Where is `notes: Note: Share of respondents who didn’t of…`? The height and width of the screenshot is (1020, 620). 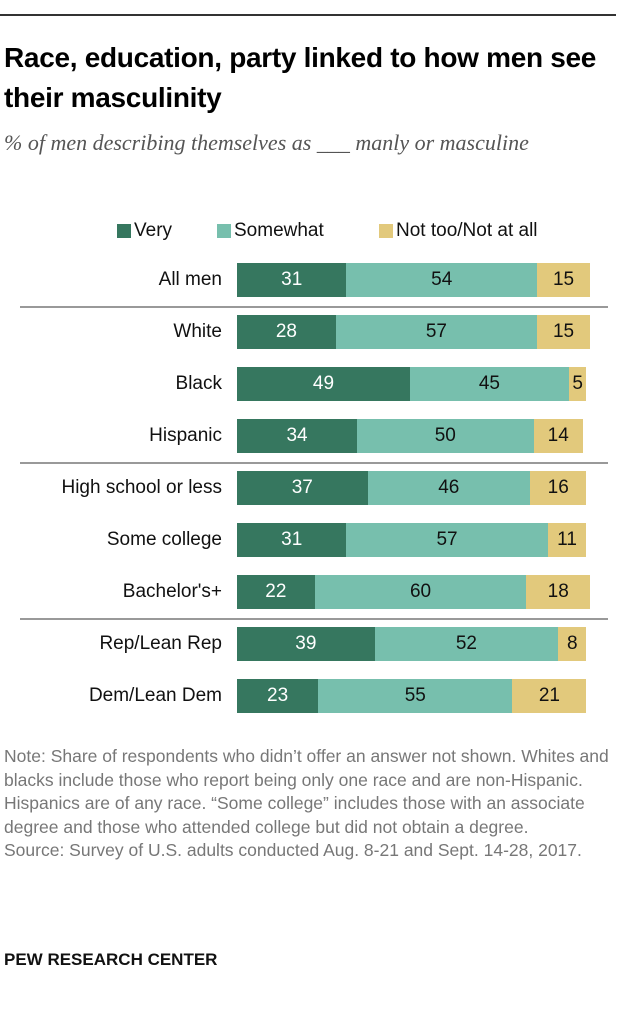
notes: Note: Share of respondents who didn’t of… is located at coordinates (311, 804).